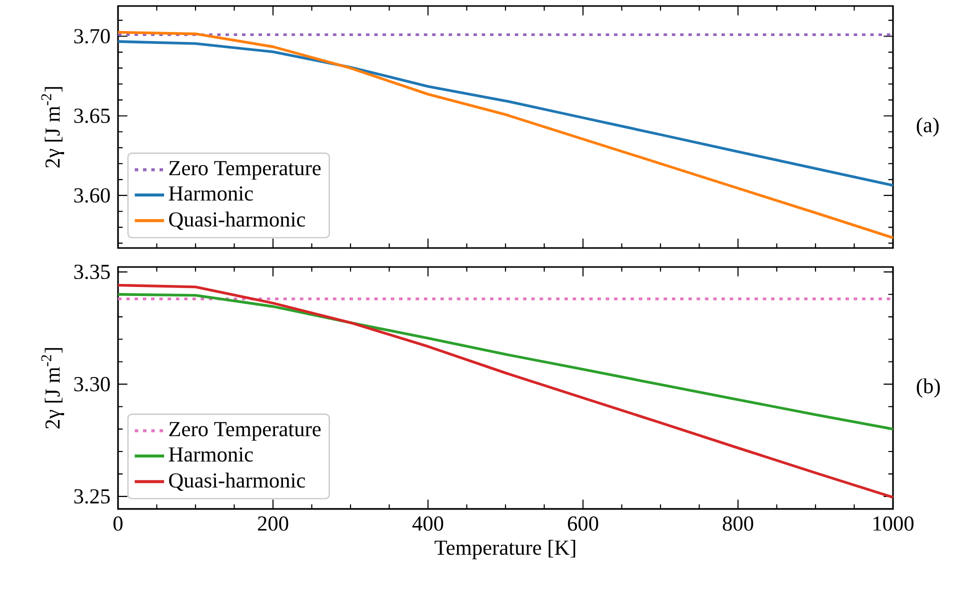  Describe the element at coordinates (927, 127) in the screenshot. I see `text: (a)` at that location.